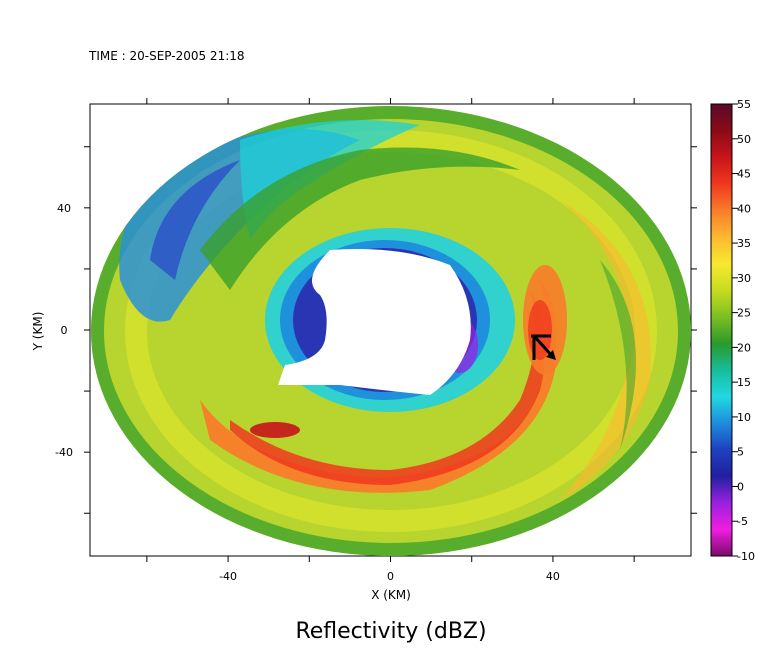 This screenshot has width=768, height=662. Describe the element at coordinates (543, 347) in the screenshot. I see `aircraft-marker-icon` at that location.